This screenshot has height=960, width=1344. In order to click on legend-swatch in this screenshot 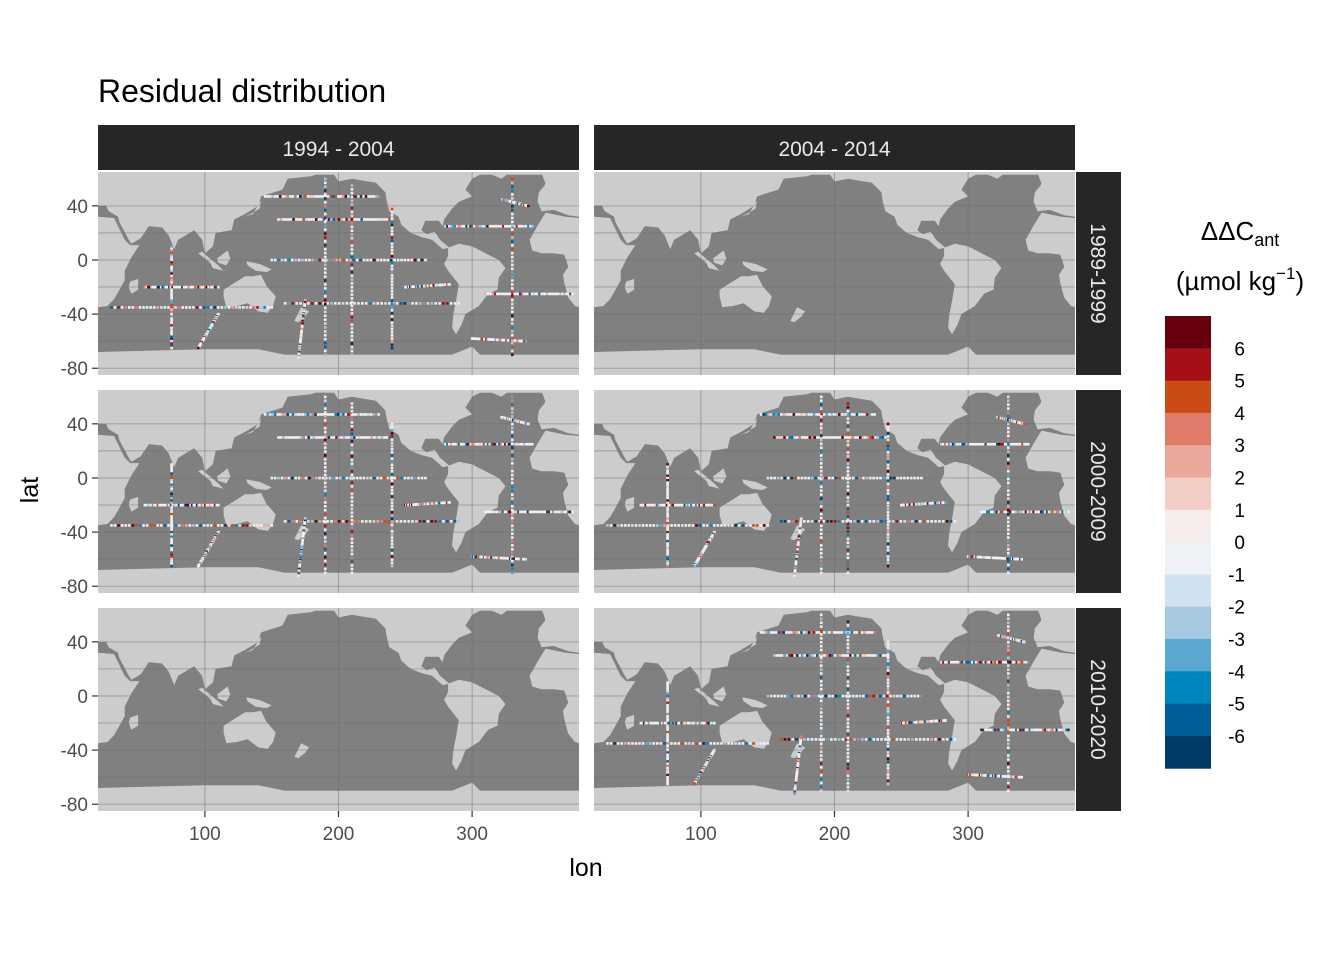, I will do `click(1188, 429)`.